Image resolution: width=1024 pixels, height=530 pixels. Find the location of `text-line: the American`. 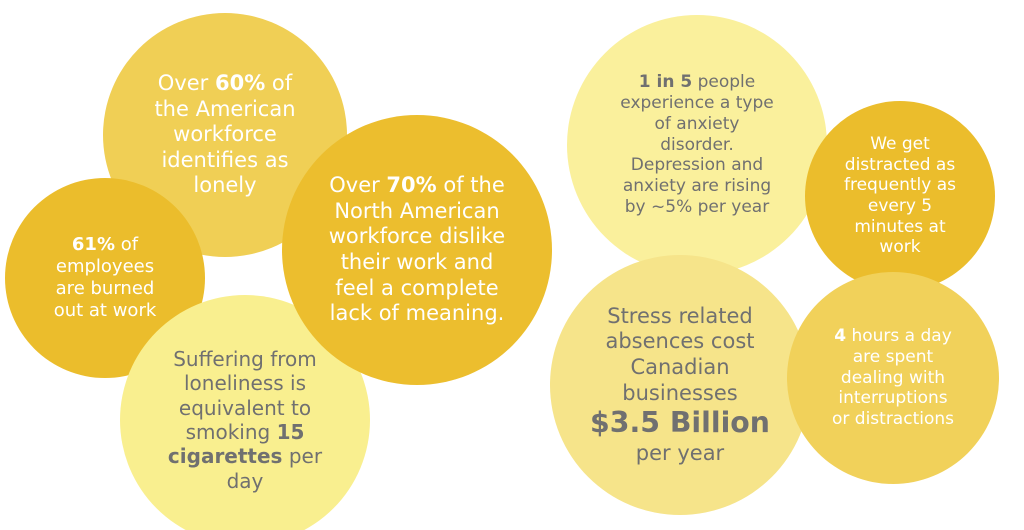

text-line: the American is located at coordinates (224, 110).